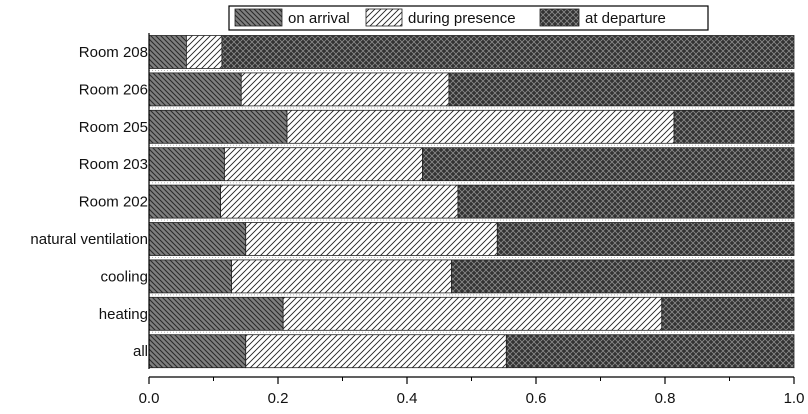 The height and width of the screenshot is (414, 808). I want to click on legend-box, so click(468, 18).